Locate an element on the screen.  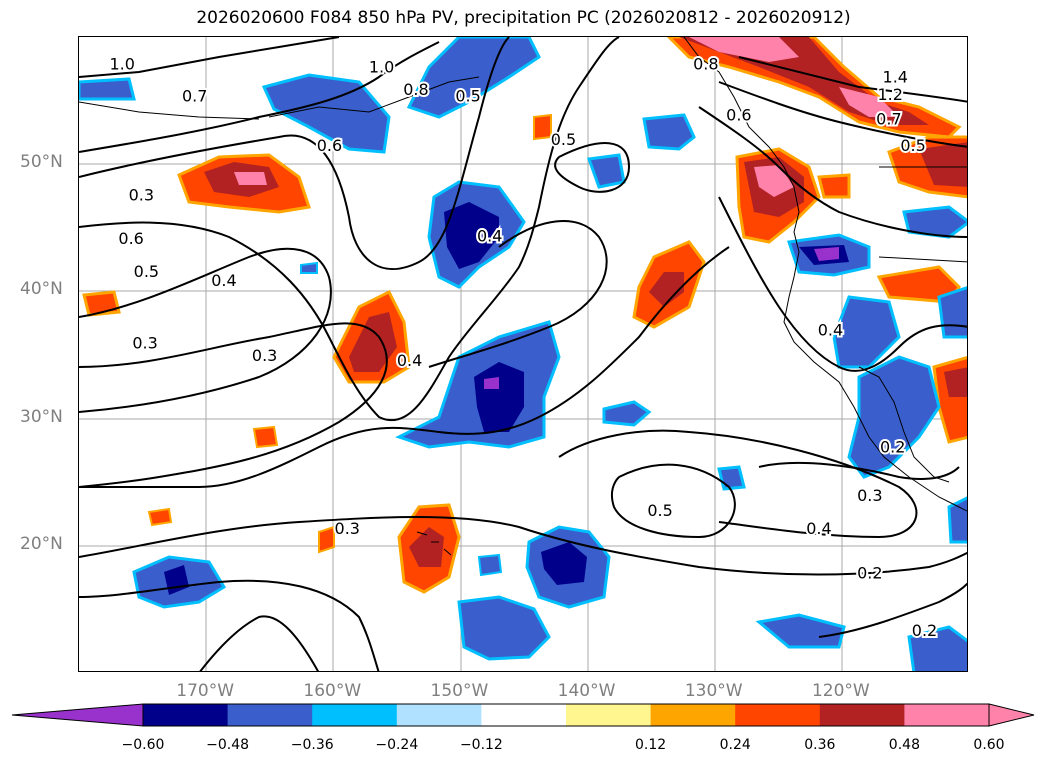
colorbar is located at coordinates (523, 715).